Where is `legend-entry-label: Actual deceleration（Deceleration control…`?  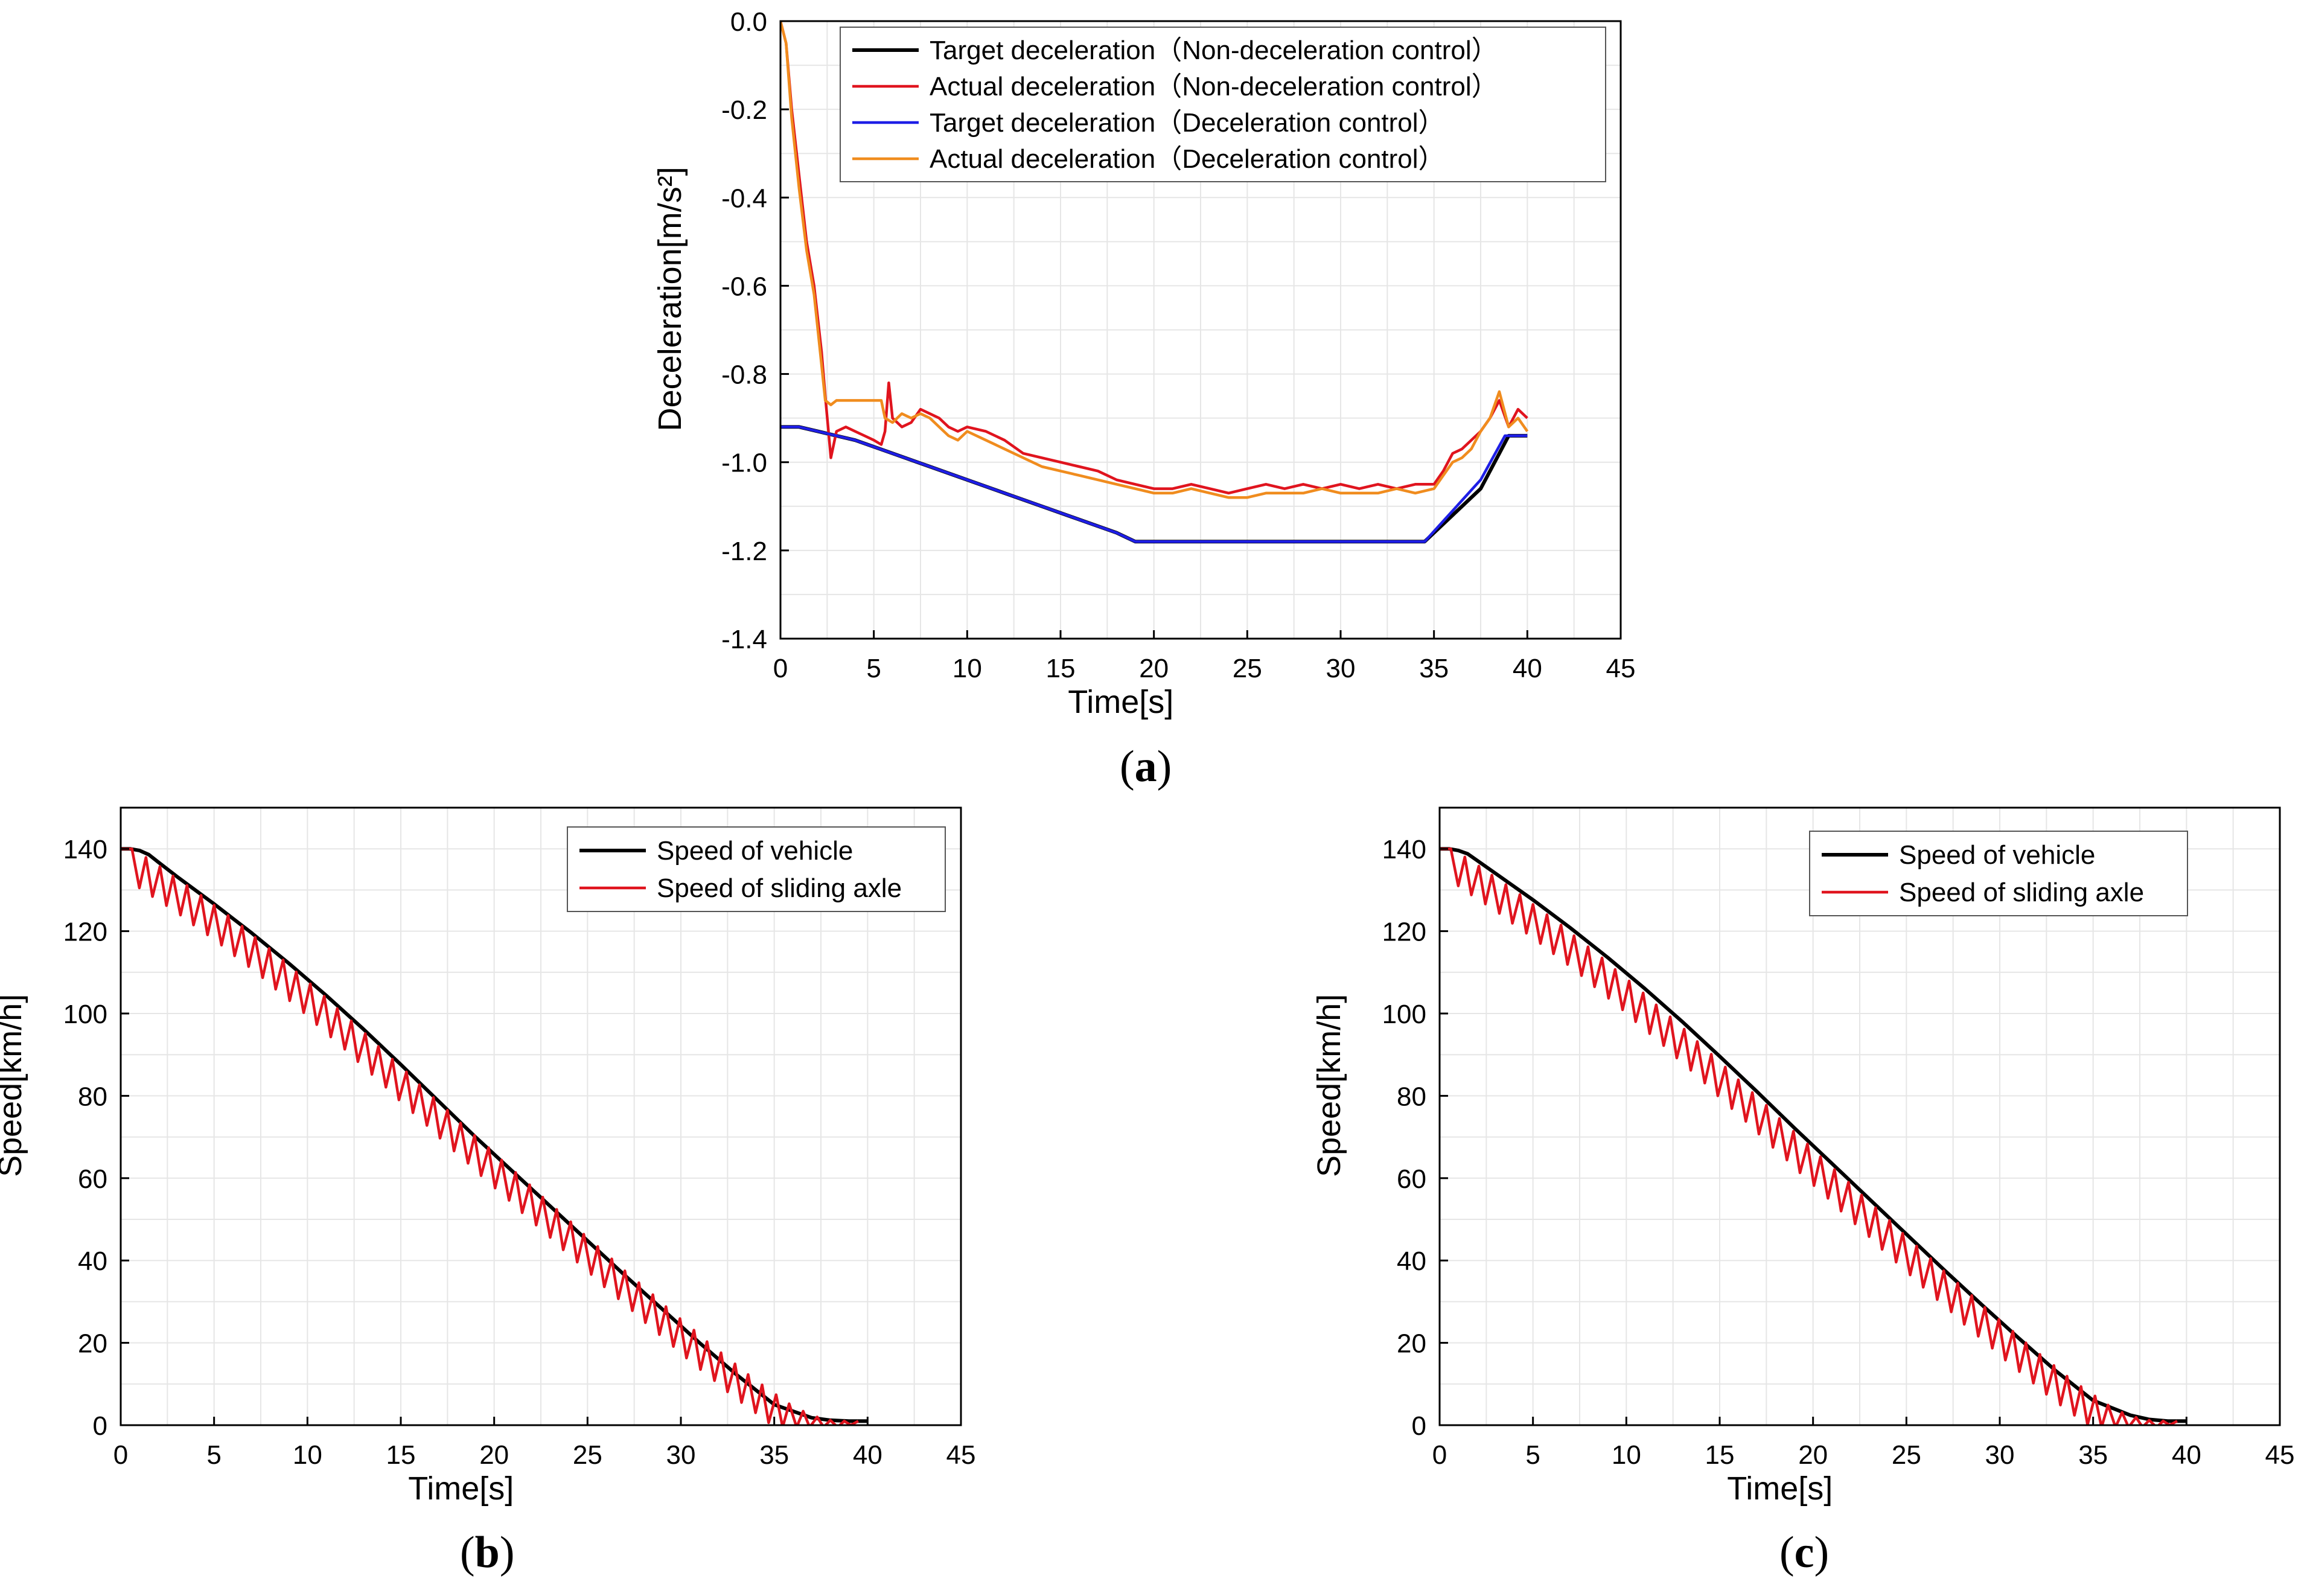 legend-entry-label: Actual deceleration（Deceleration control… is located at coordinates (1187, 159).